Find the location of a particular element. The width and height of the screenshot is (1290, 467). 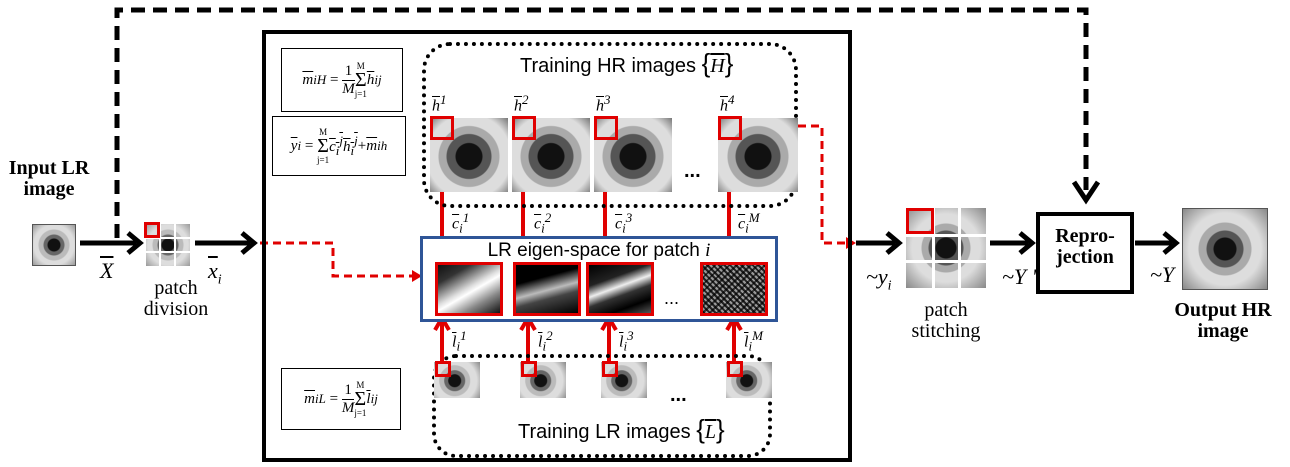

stitched-image is located at coordinates (946, 248).